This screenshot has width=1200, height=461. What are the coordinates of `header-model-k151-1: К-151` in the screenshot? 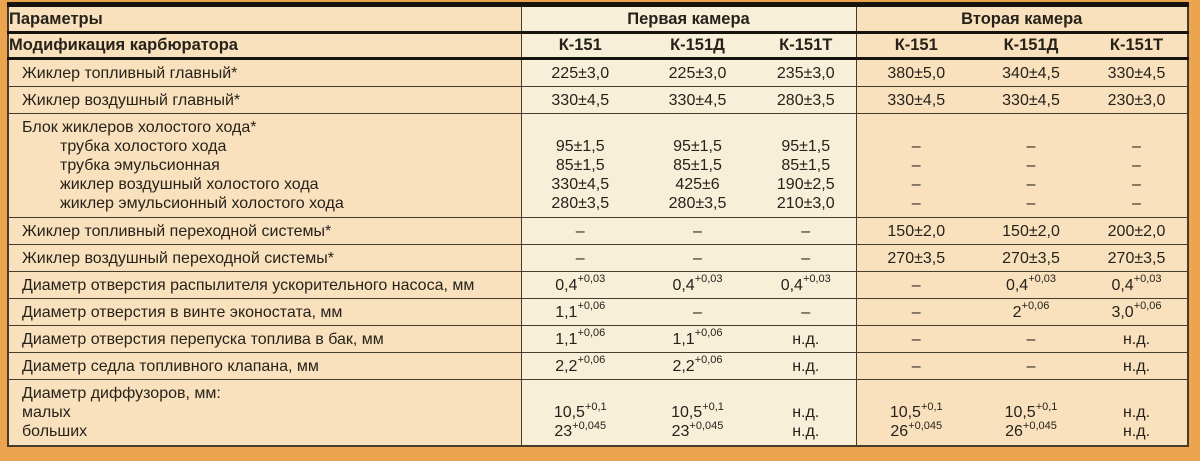 It's located at (580, 46).